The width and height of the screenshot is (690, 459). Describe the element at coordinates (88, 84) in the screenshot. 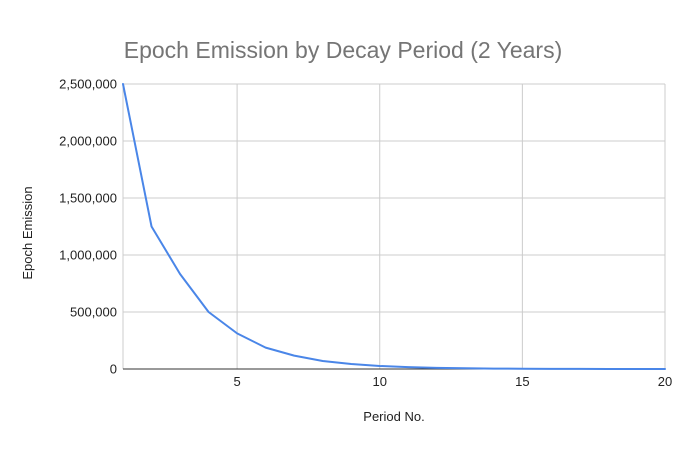

I see `y-tick-label: 2,500,000` at that location.